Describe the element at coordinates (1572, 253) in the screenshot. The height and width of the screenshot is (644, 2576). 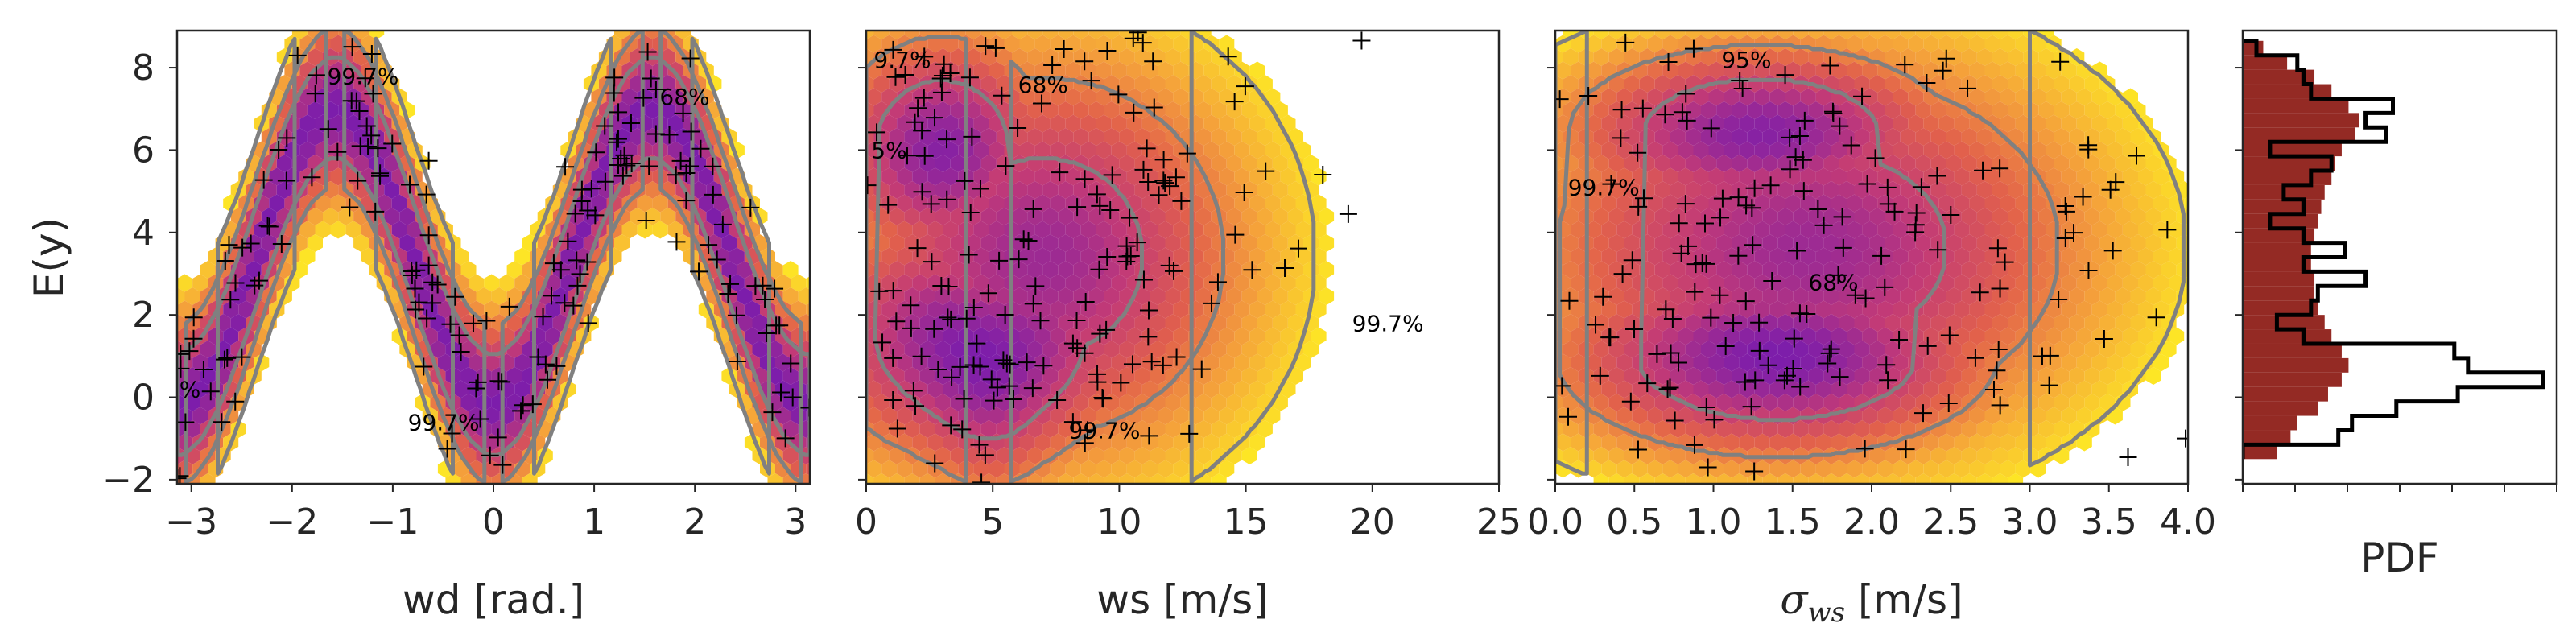
I see `contour-line` at that location.